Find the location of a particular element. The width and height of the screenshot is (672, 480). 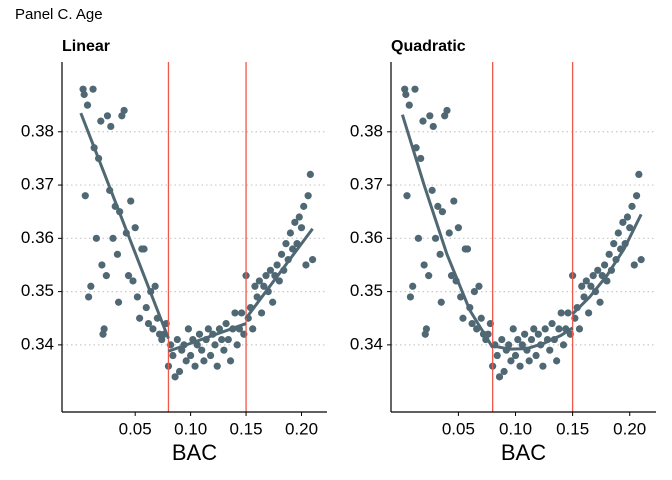

x-tick-label: 0.15 is located at coordinates (572, 428).